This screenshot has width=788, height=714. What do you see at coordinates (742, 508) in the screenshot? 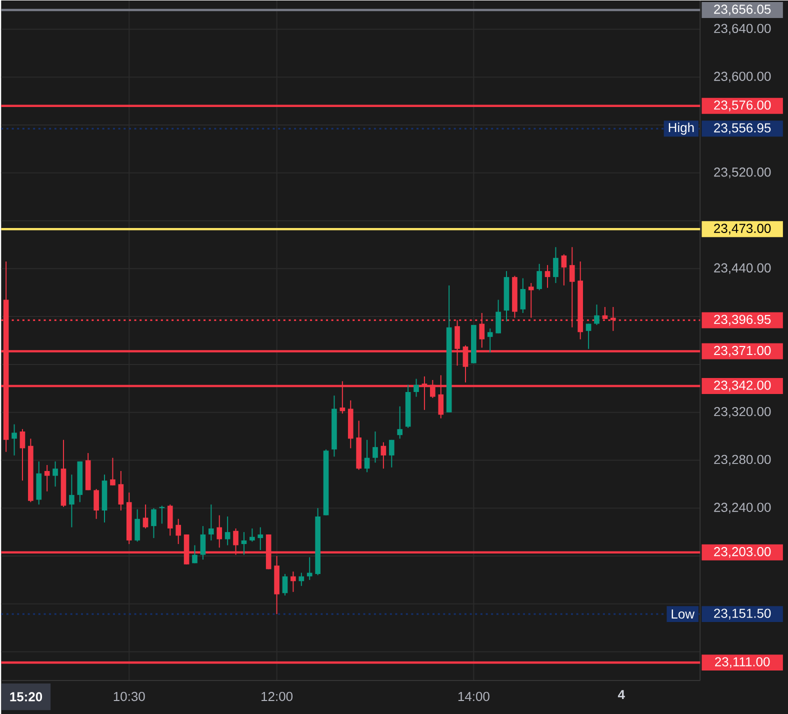
I see `y-tick-label: 23,240.00` at bounding box center [742, 508].